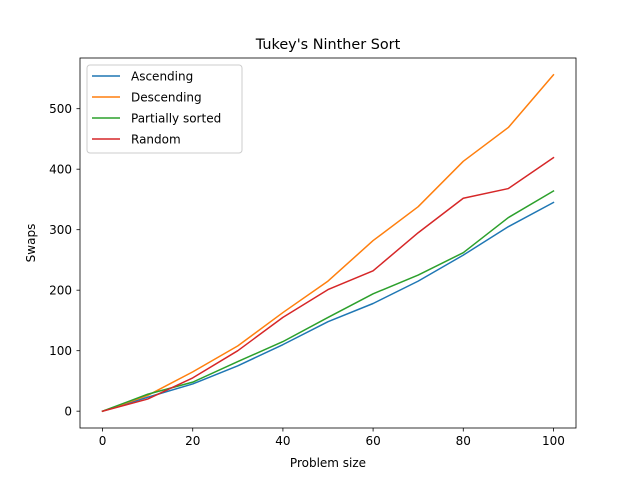 The width and height of the screenshot is (640, 484). Describe the element at coordinates (60, 170) in the screenshot. I see `y-tick-label: 400` at that location.